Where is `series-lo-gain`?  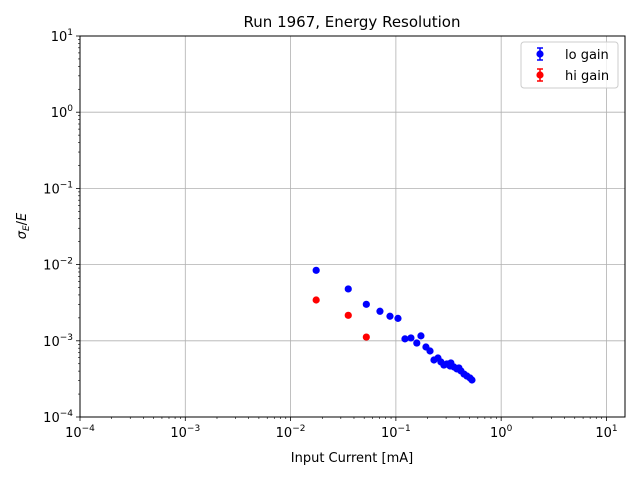
series-lo-gain is located at coordinates (394, 325).